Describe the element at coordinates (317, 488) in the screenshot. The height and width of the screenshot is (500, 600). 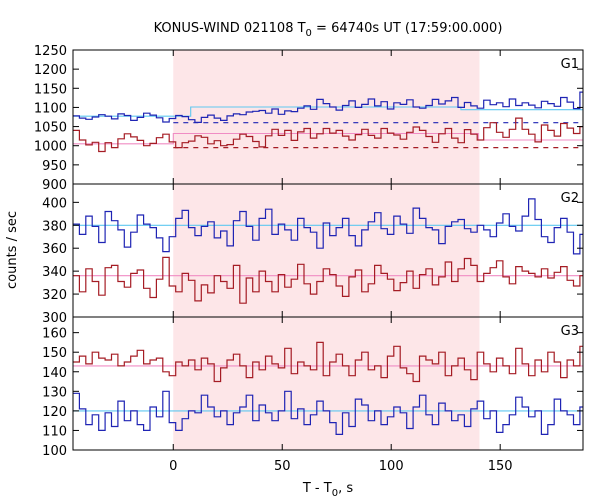
I see `x-axis-title-prefix: T - T` at that location.